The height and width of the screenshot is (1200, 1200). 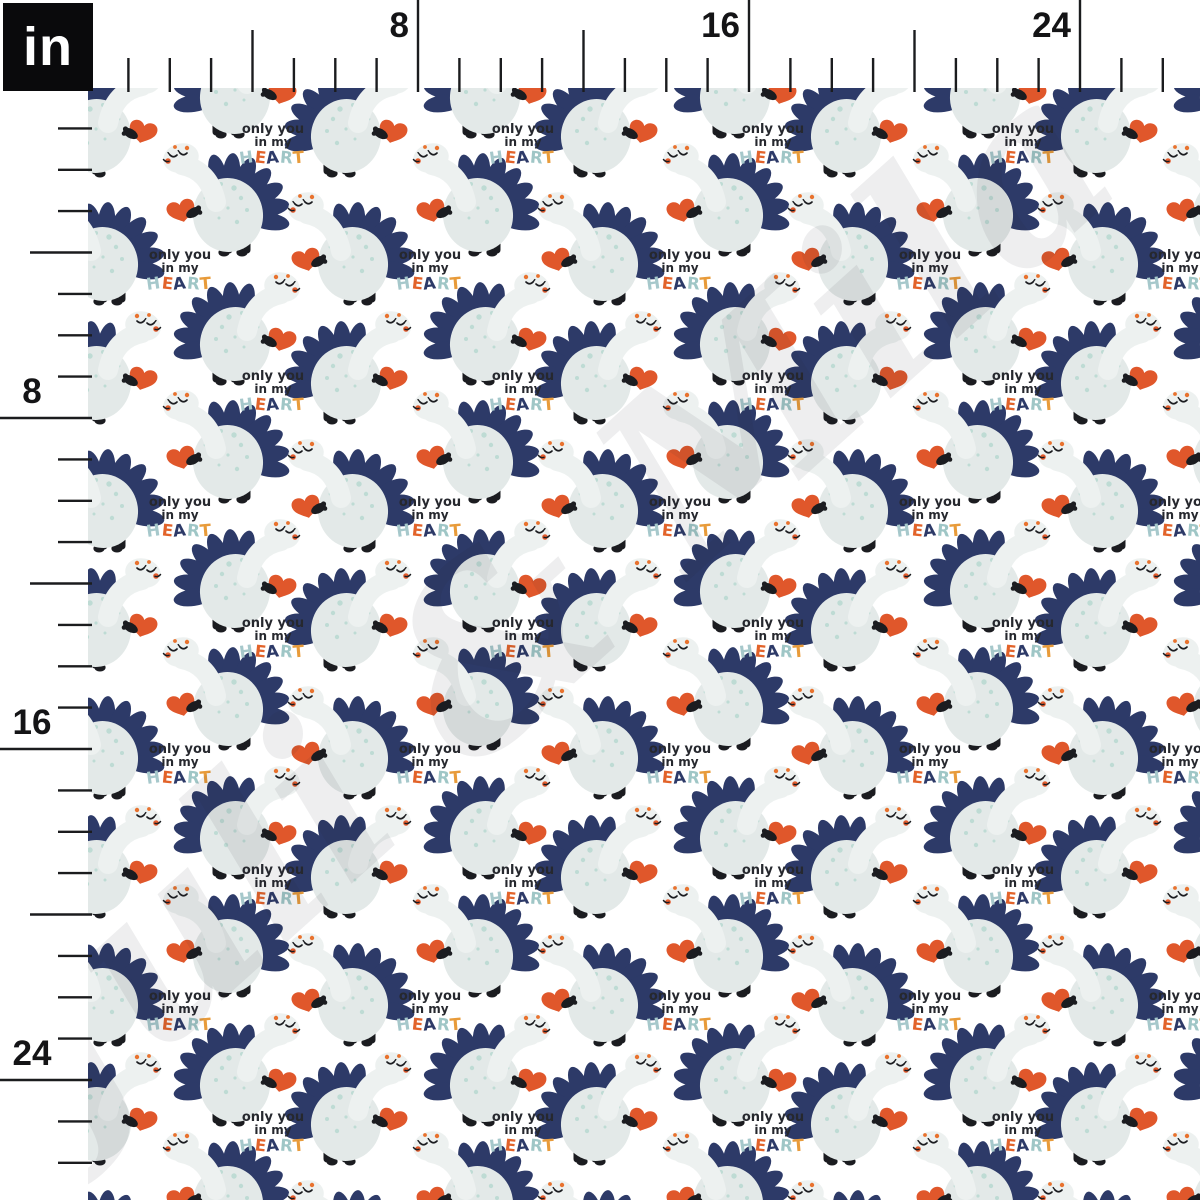 I want to click on dino-cheek, so click(x=45, y=537).